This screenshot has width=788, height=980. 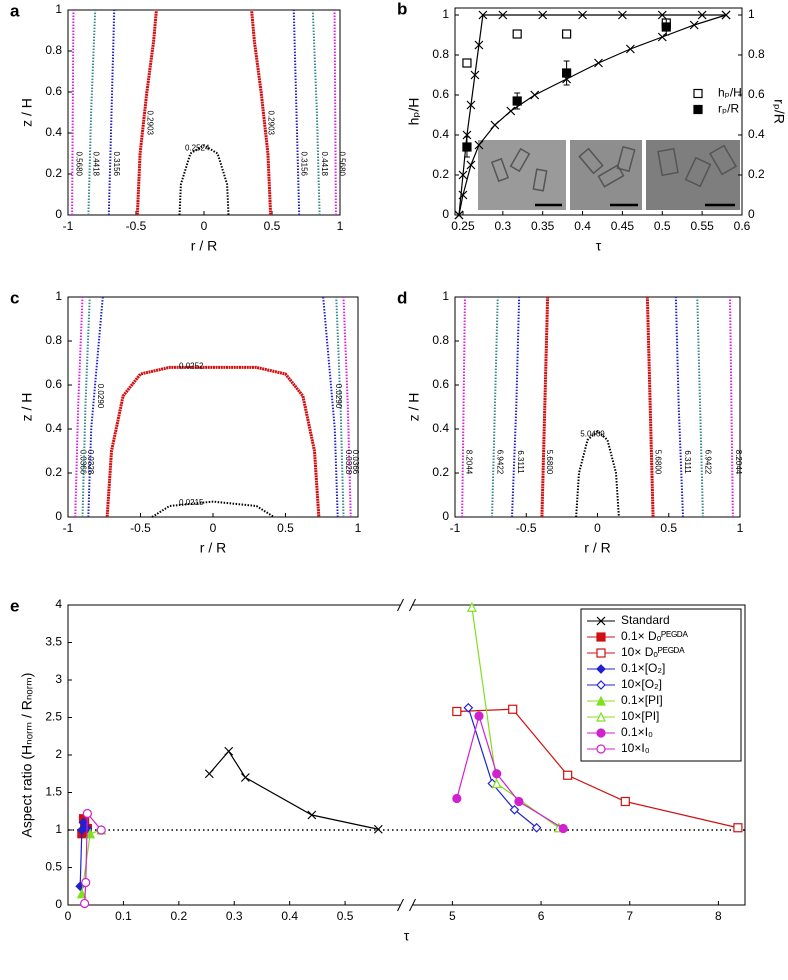 I want to click on contour-label: 0.0328, so click(x=348, y=462).